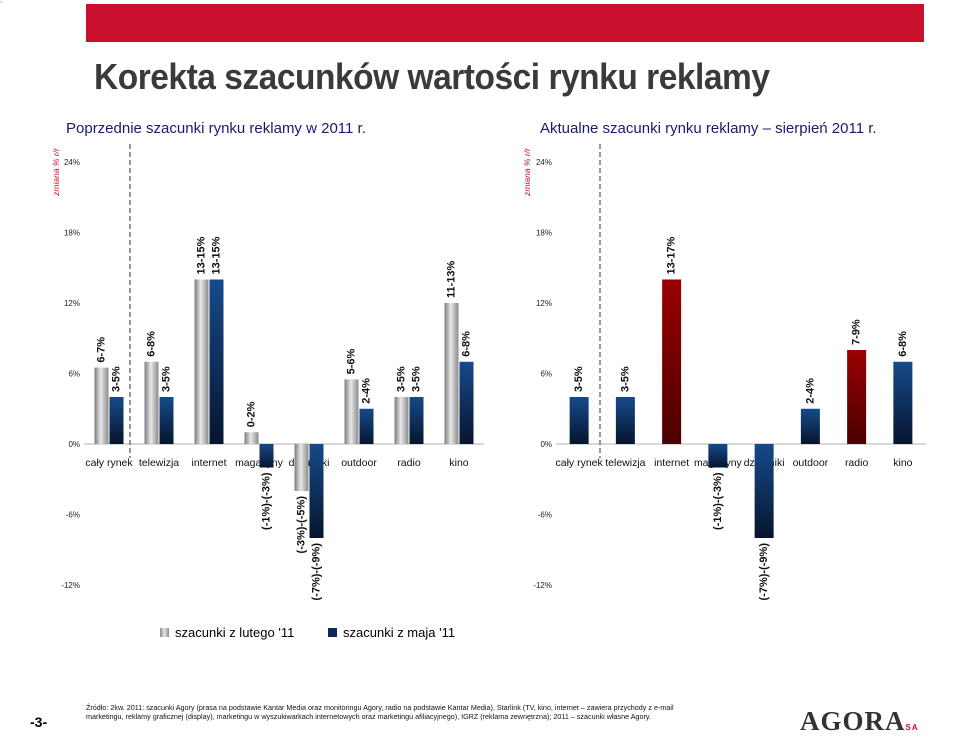  Describe the element at coordinates (432, 76) in the screenshot. I see `slide-title: Korekta szacunków wartości rynku reklamy` at that location.